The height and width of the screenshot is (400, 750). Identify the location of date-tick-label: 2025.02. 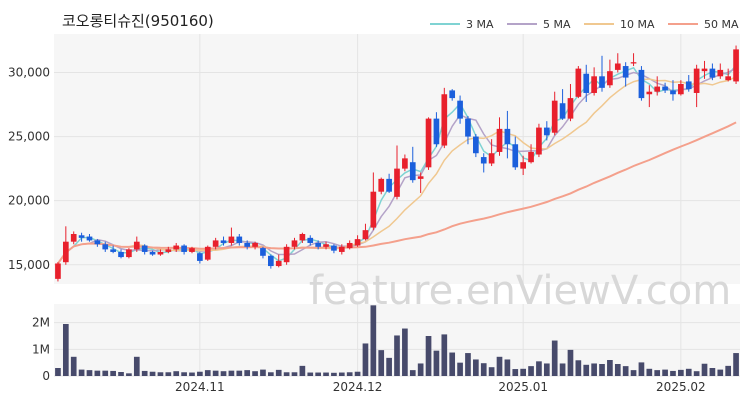
(681, 387).